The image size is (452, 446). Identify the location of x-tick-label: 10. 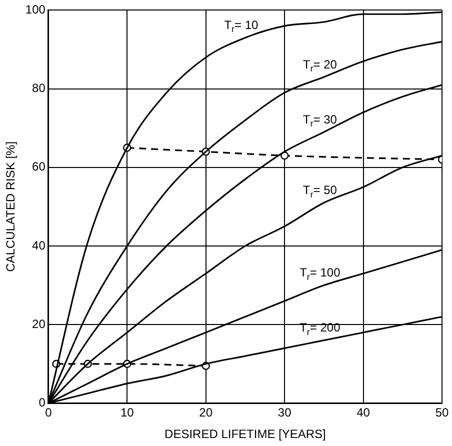
(127, 413).